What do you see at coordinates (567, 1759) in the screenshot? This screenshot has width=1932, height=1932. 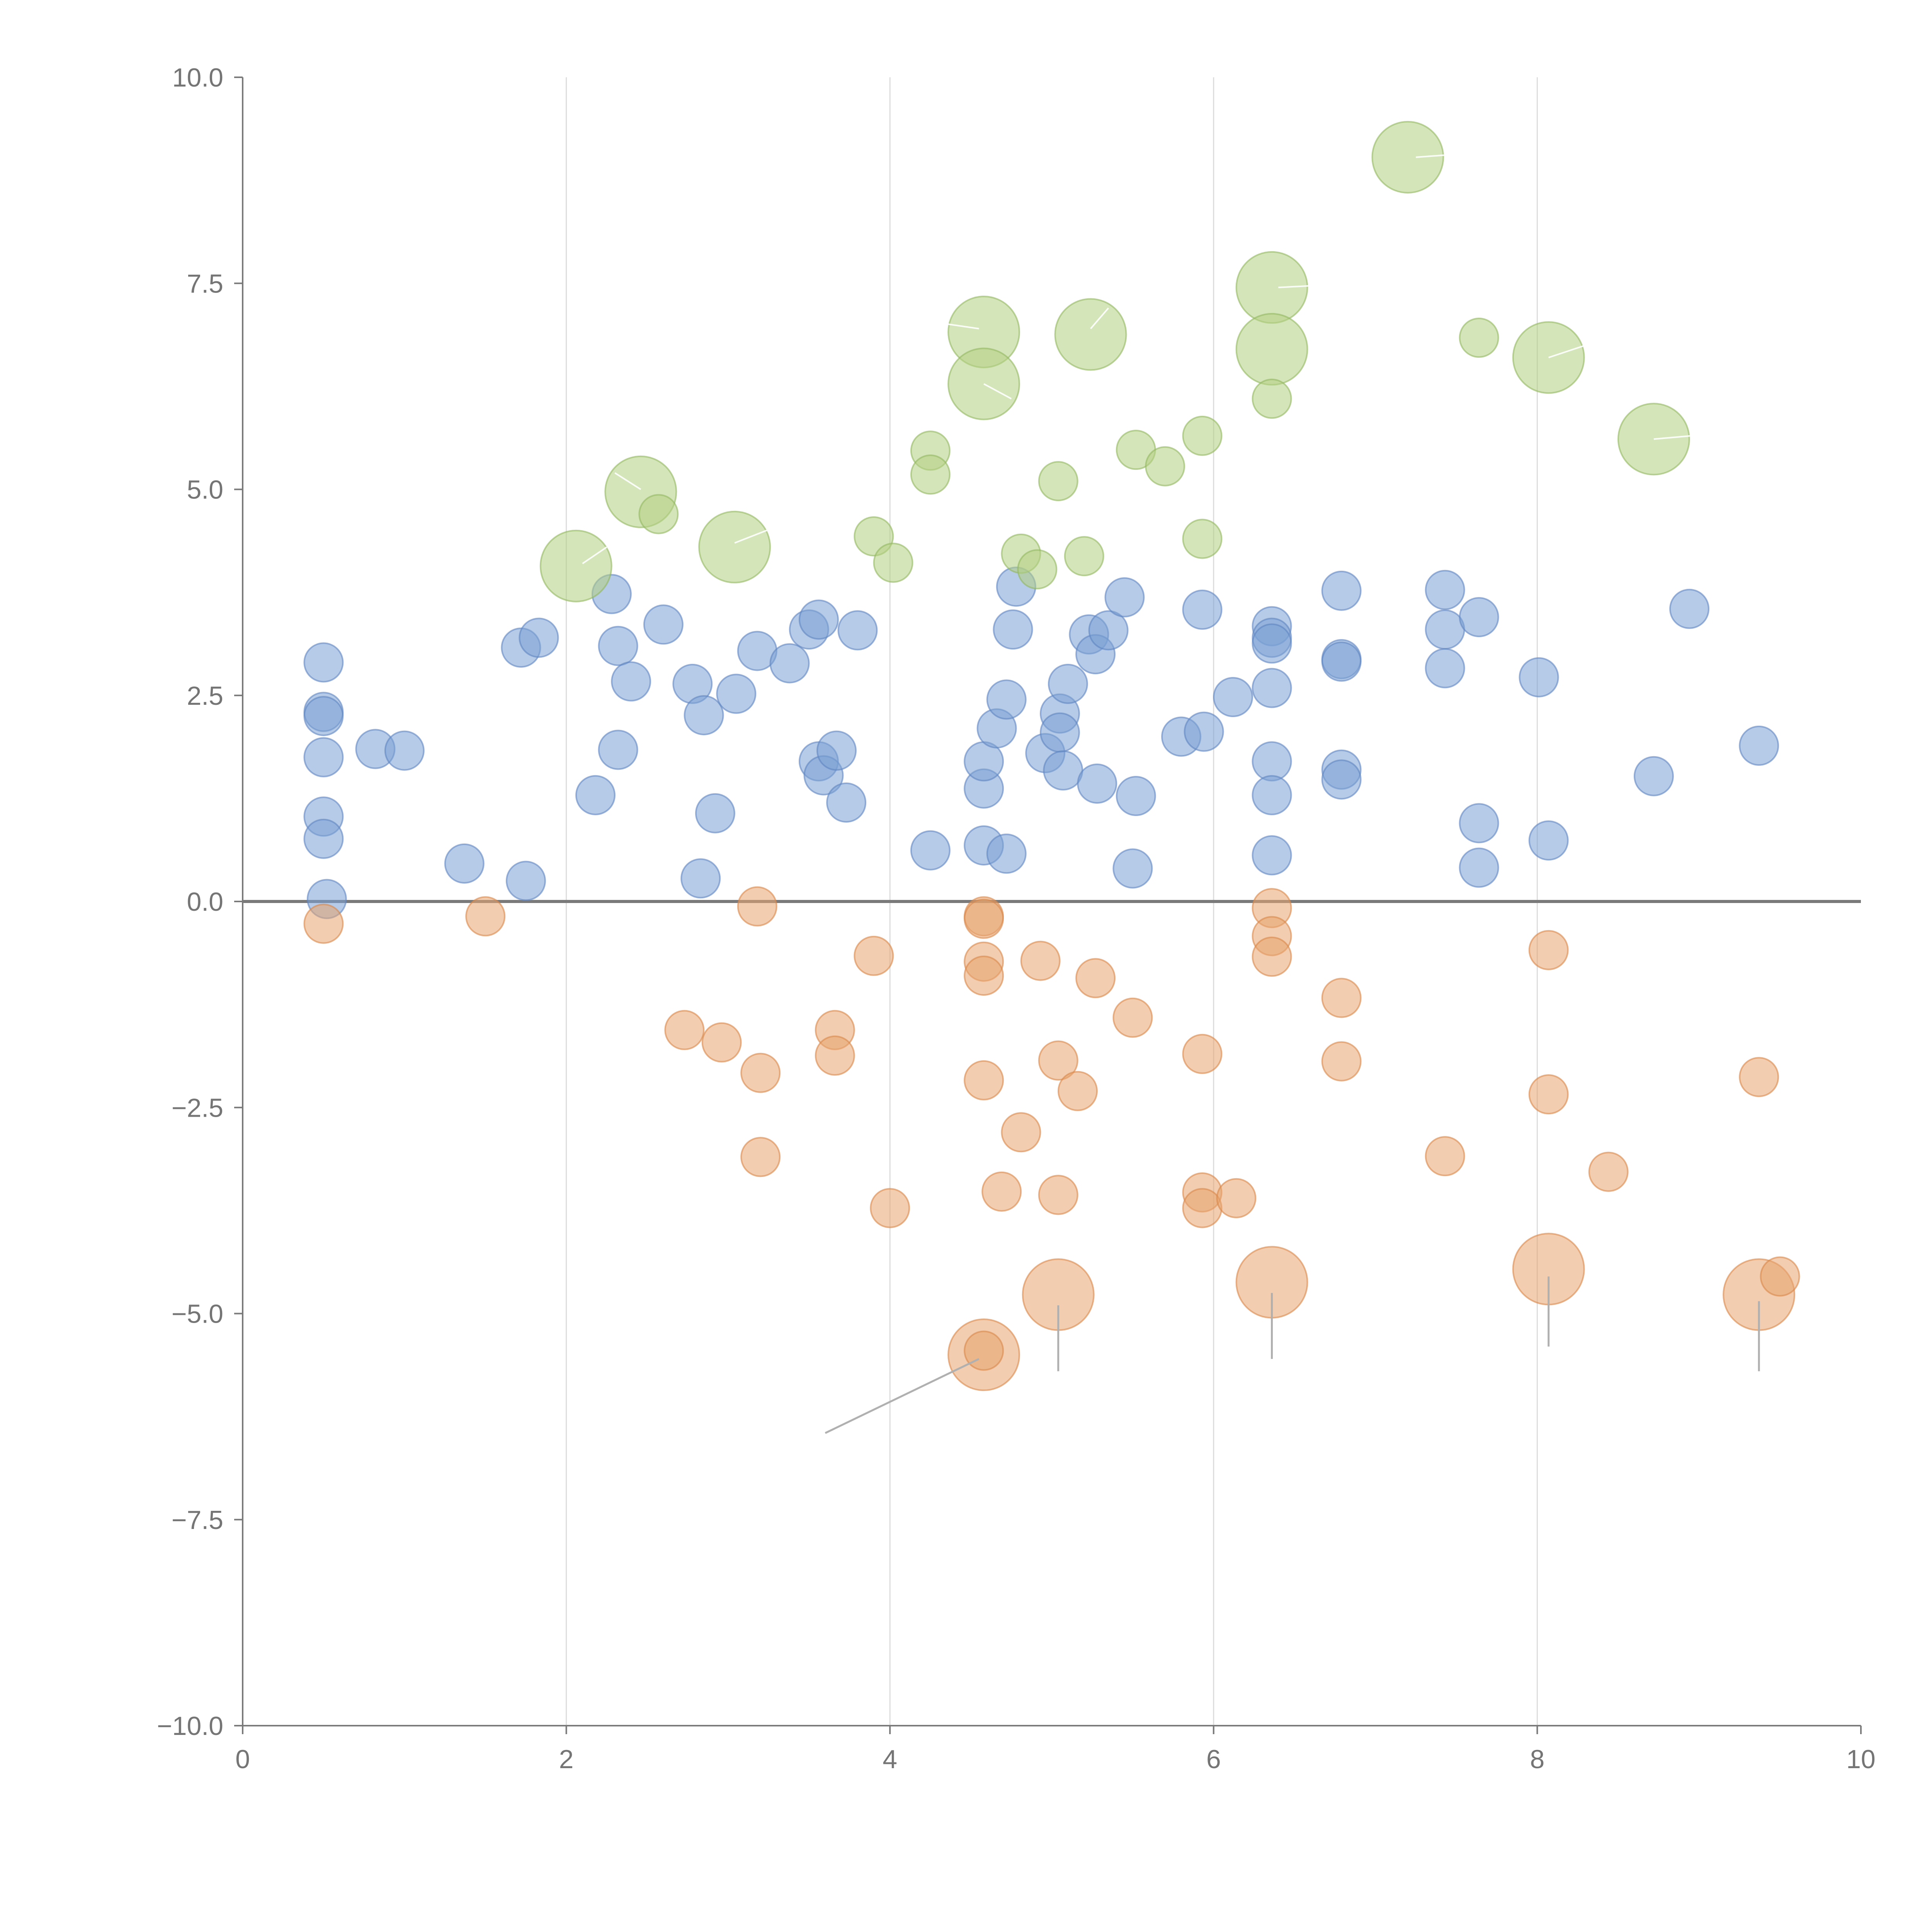 I see `x-tick-label: 2` at bounding box center [567, 1759].